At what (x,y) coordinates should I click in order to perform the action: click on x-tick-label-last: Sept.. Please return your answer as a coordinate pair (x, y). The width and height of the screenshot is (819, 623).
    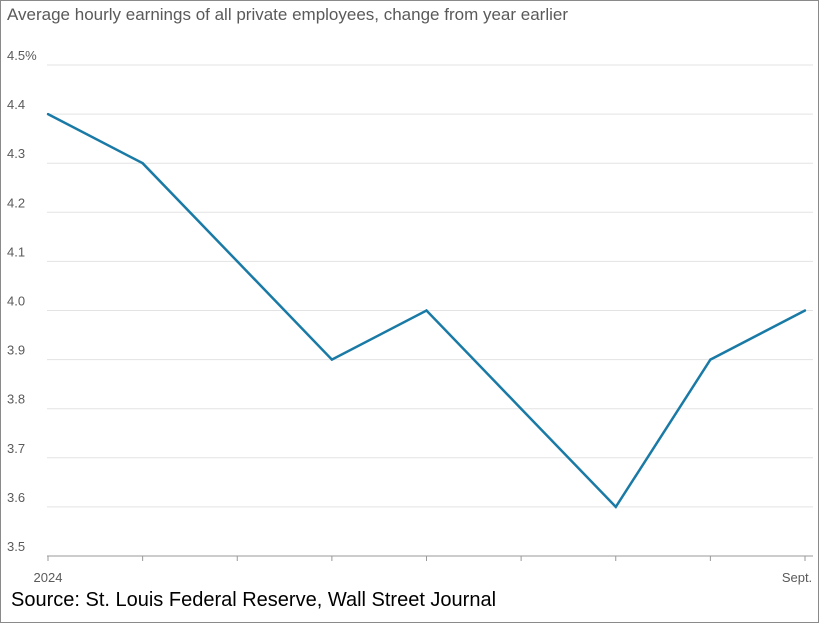
    Looking at the image, I should click on (797, 577).